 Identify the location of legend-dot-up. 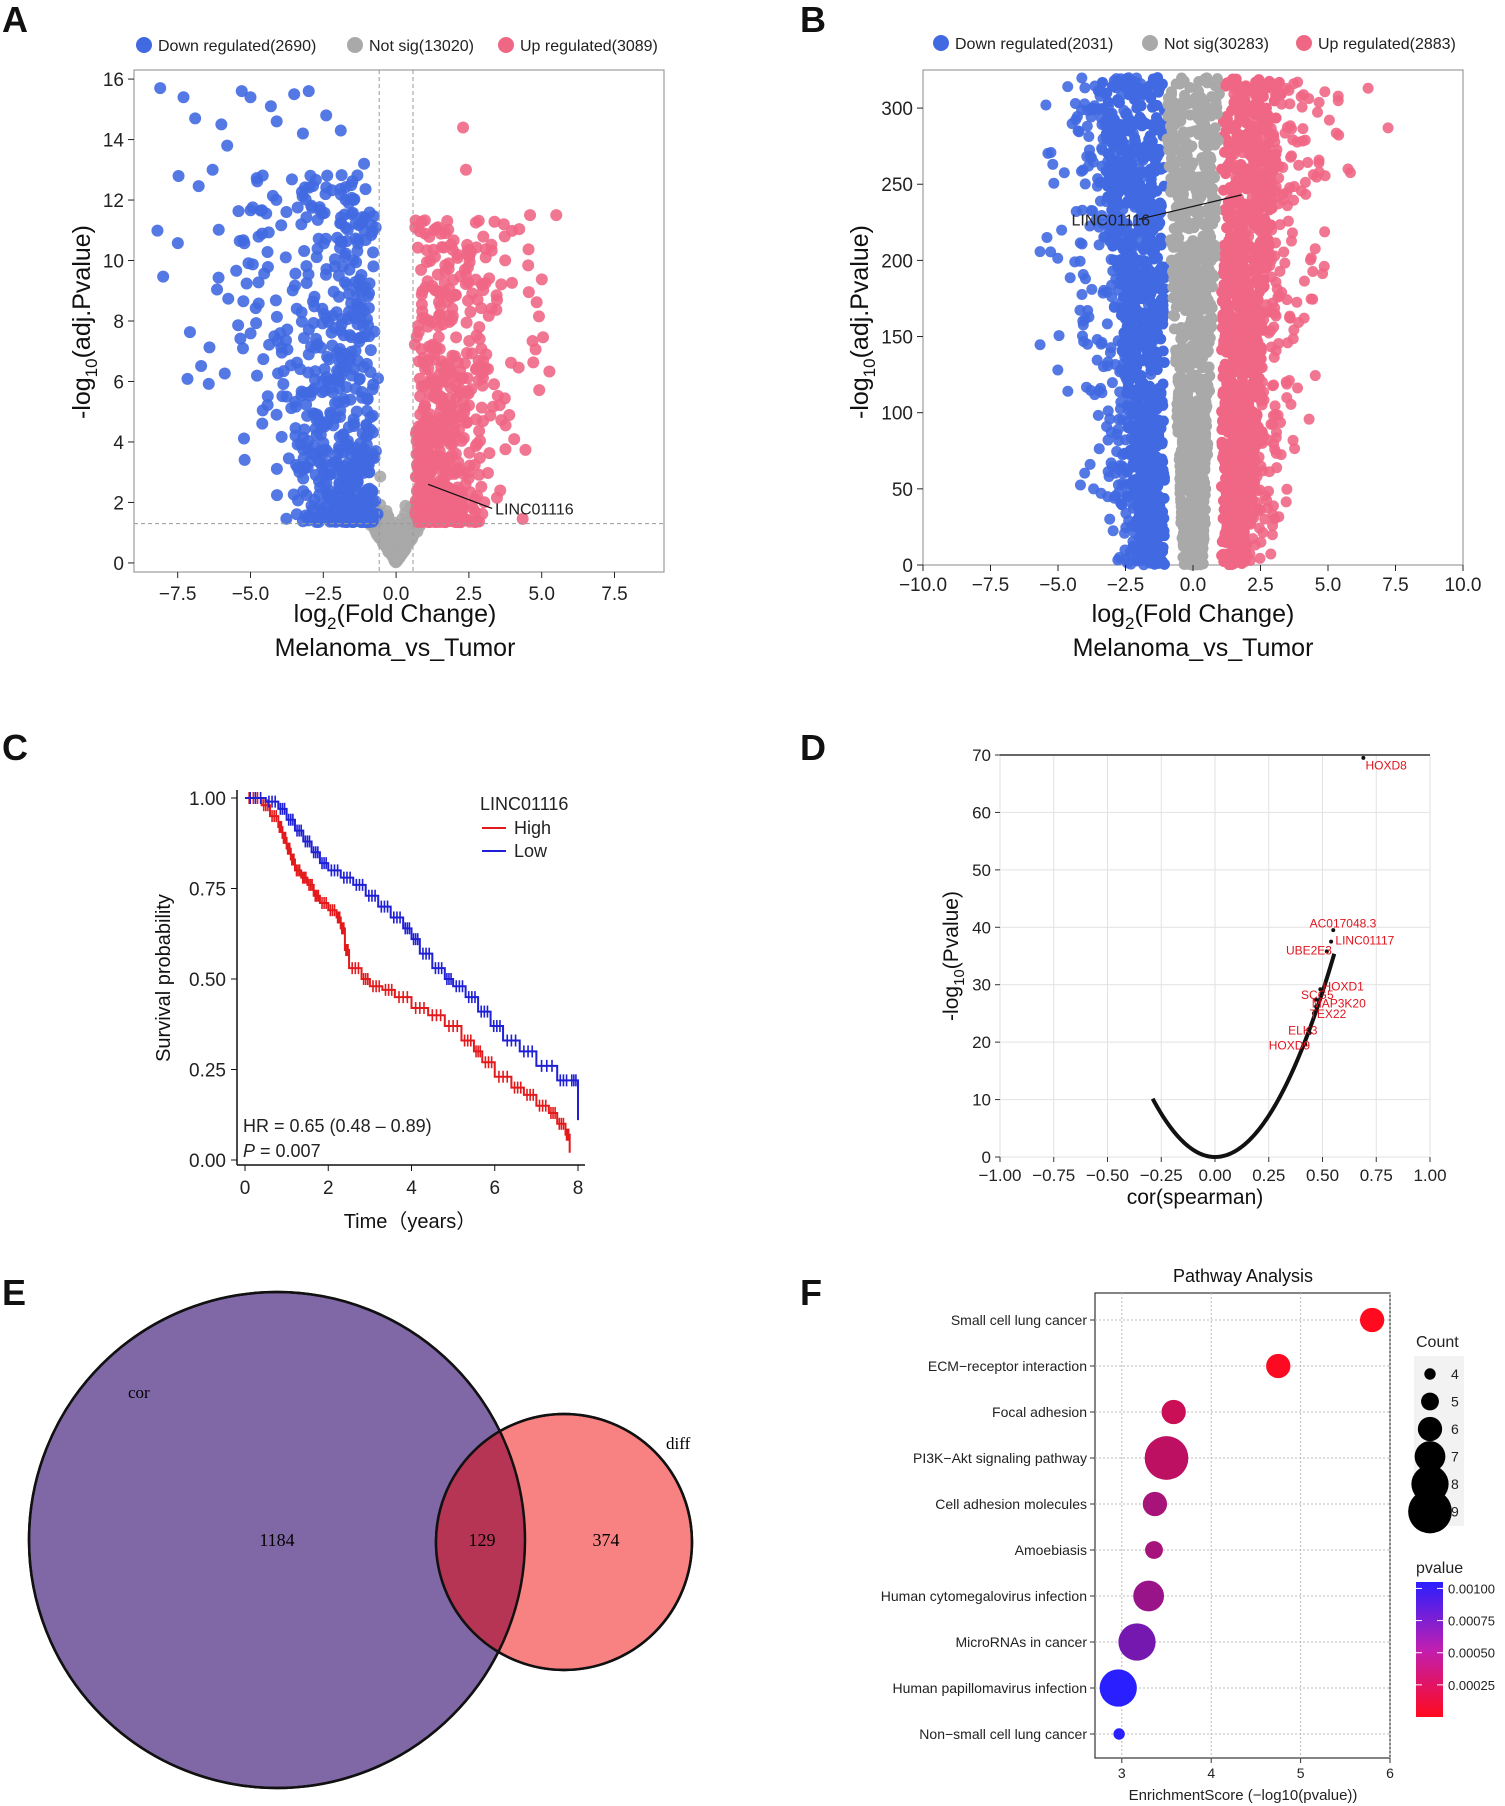
(506, 45).